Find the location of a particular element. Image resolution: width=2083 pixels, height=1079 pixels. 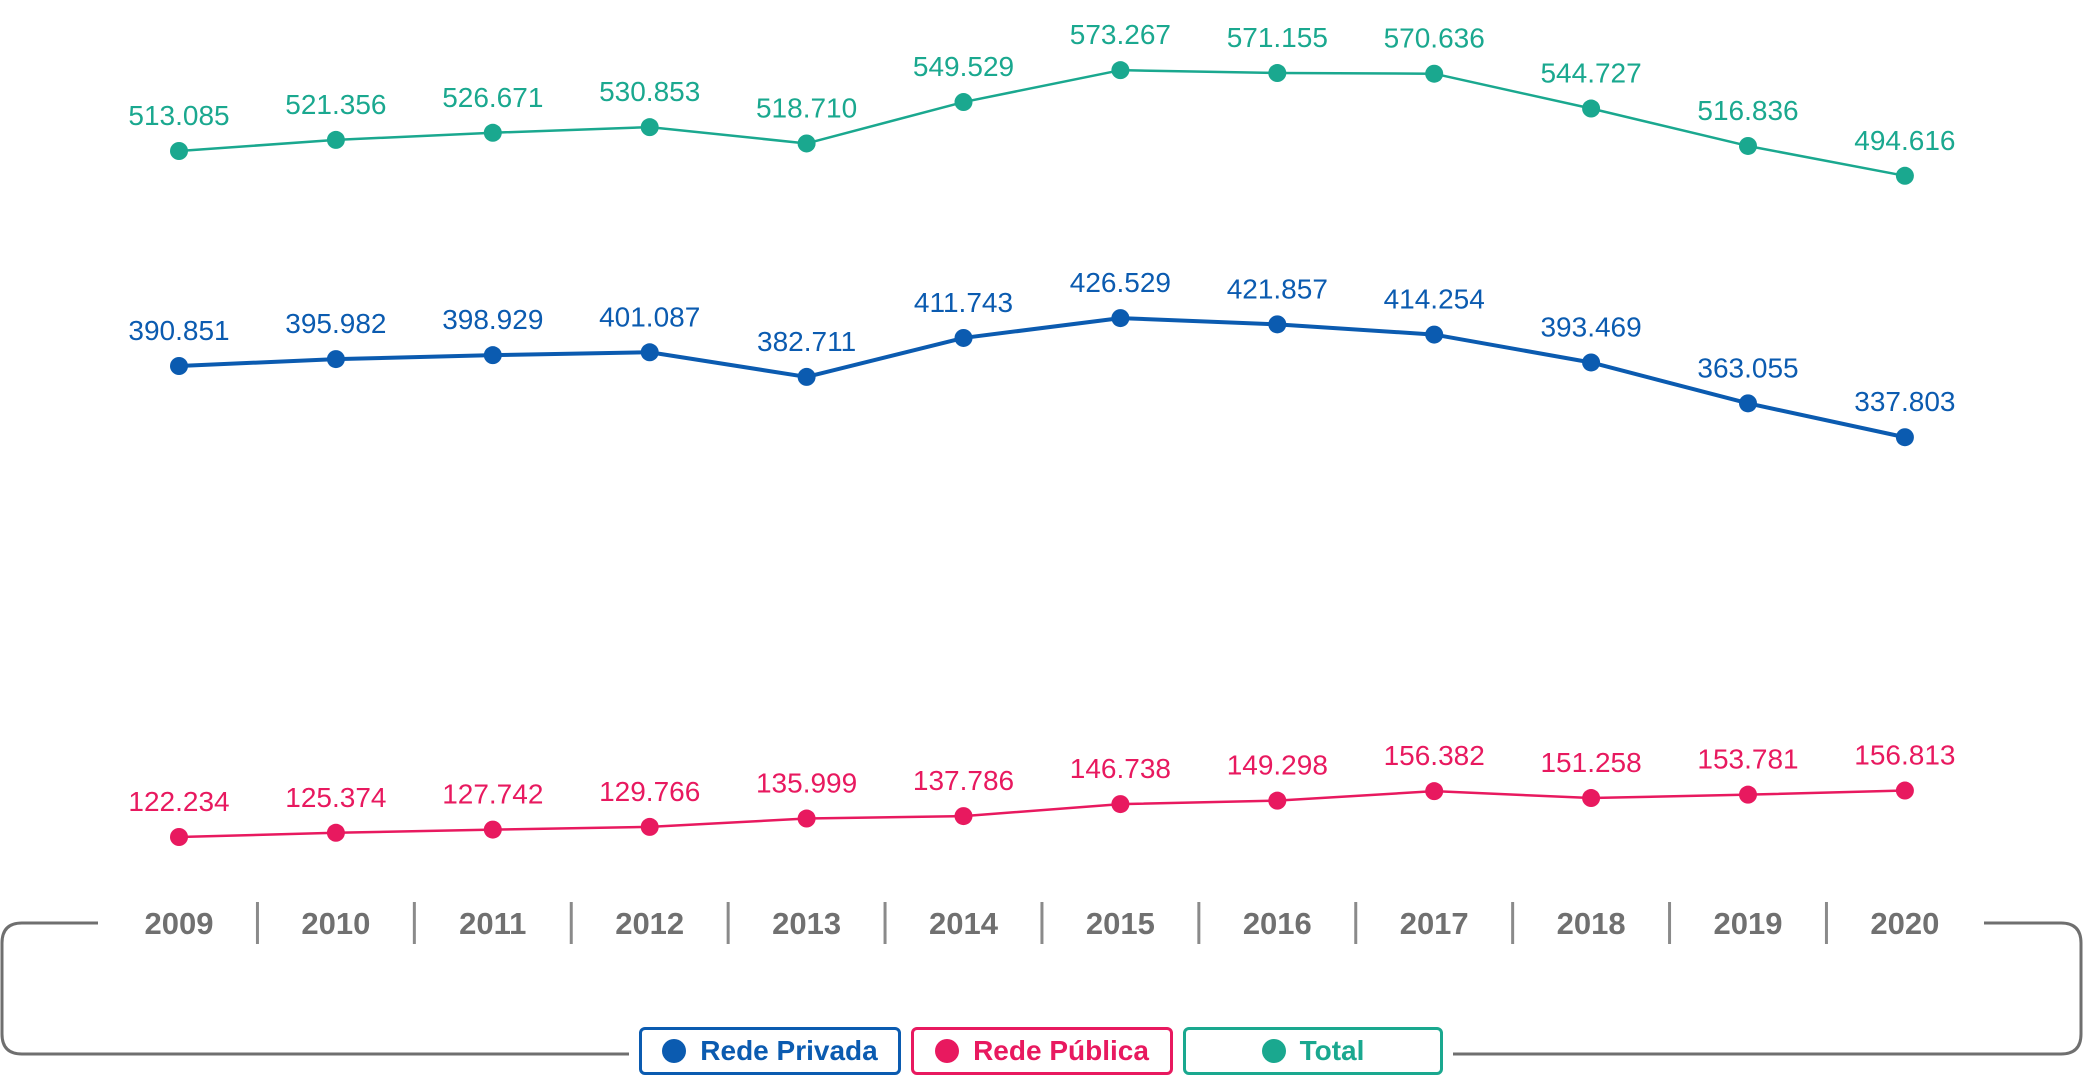

data-label-total-2016: 571.155 is located at coordinates (1277, 37).